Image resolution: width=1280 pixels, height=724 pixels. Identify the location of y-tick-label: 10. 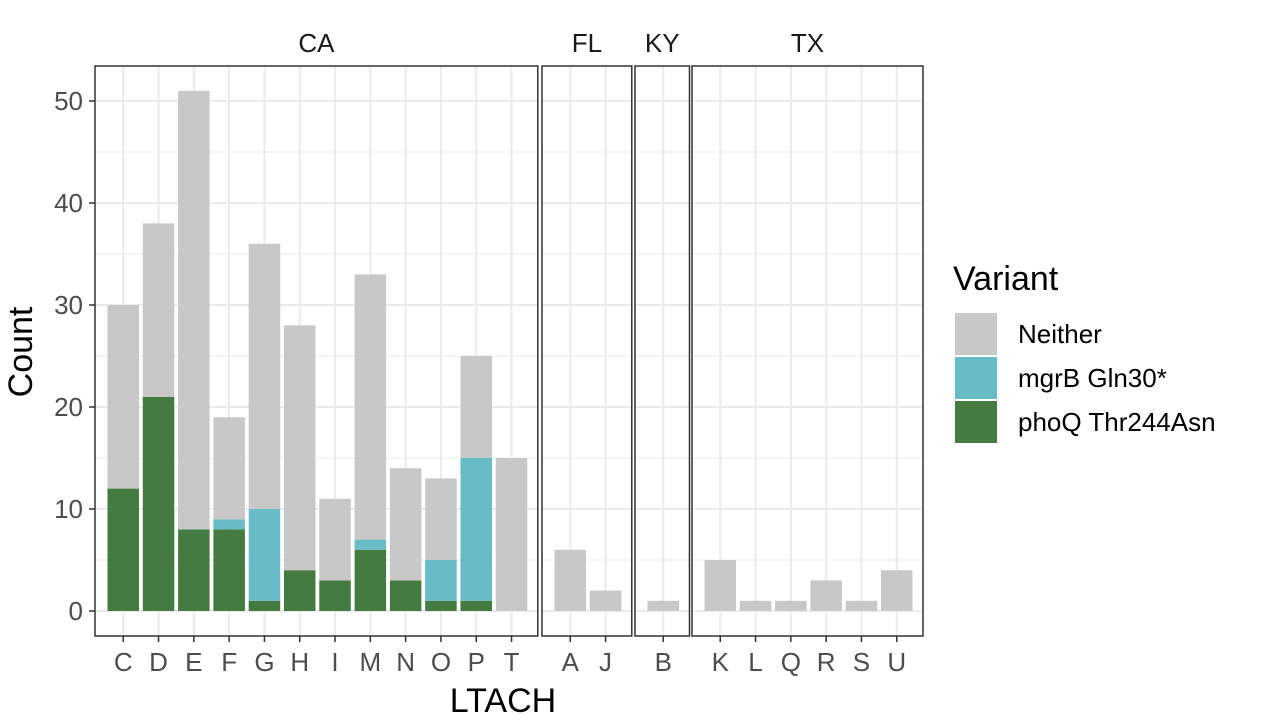
(68, 509).